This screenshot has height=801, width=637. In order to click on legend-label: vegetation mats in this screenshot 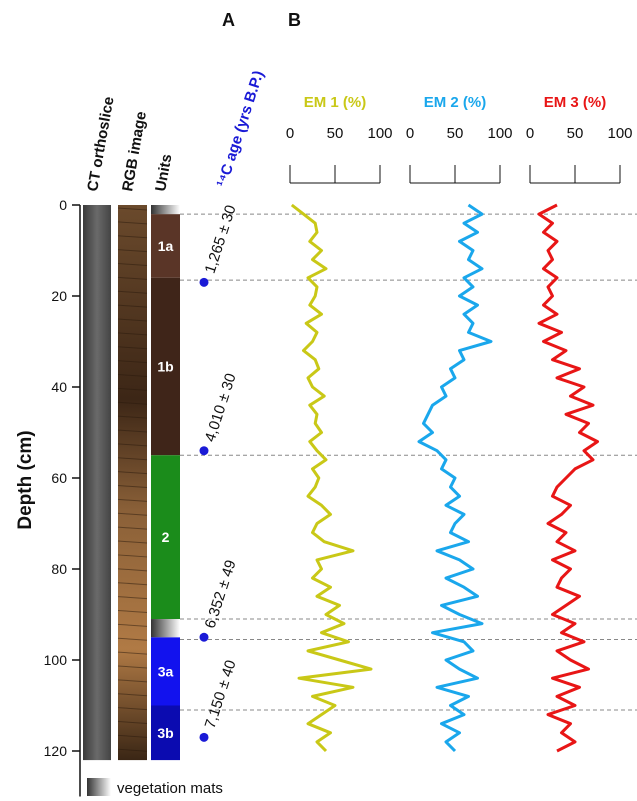, I will do `click(170, 788)`.